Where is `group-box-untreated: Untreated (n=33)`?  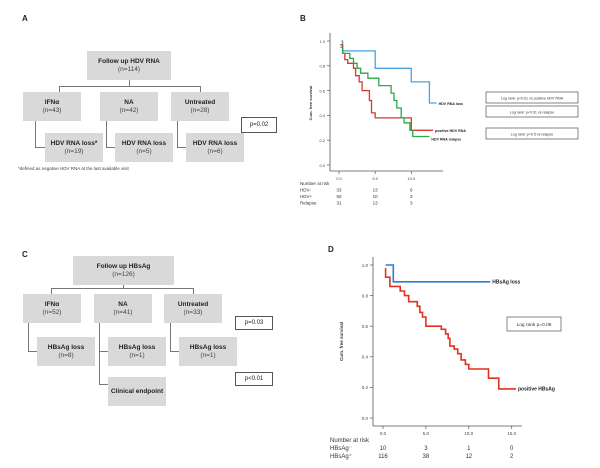
group-box-untreated: Untreated (n=33) is located at coordinates (193, 308).